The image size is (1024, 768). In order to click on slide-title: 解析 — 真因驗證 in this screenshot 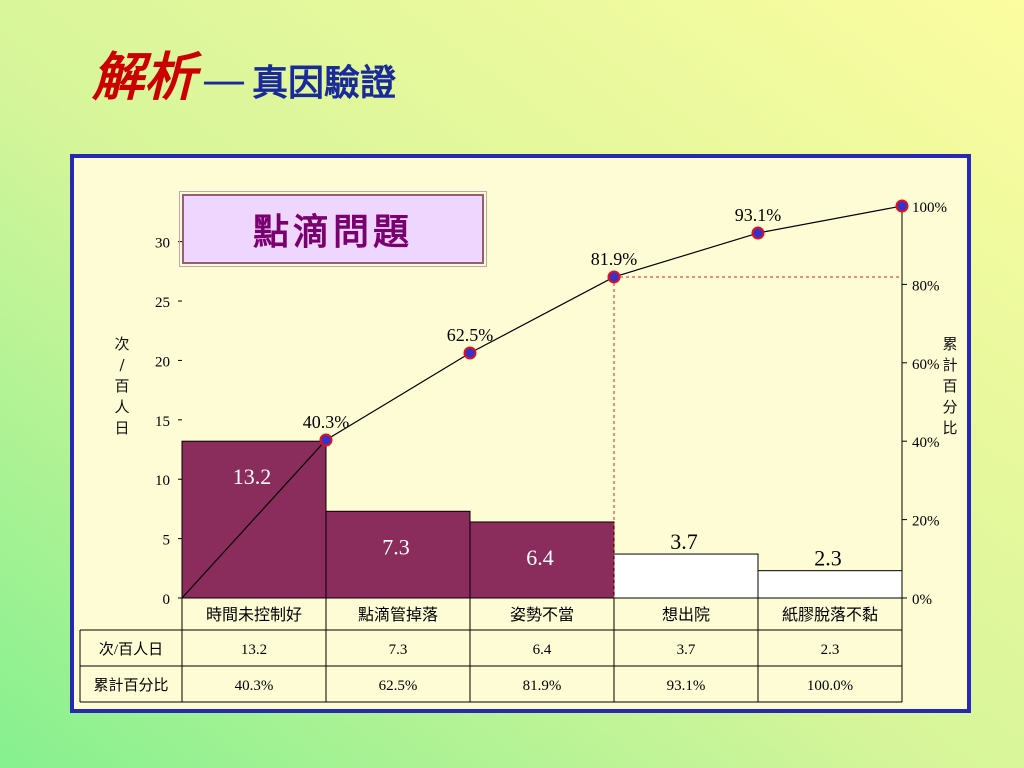, I will do `click(244, 84)`.